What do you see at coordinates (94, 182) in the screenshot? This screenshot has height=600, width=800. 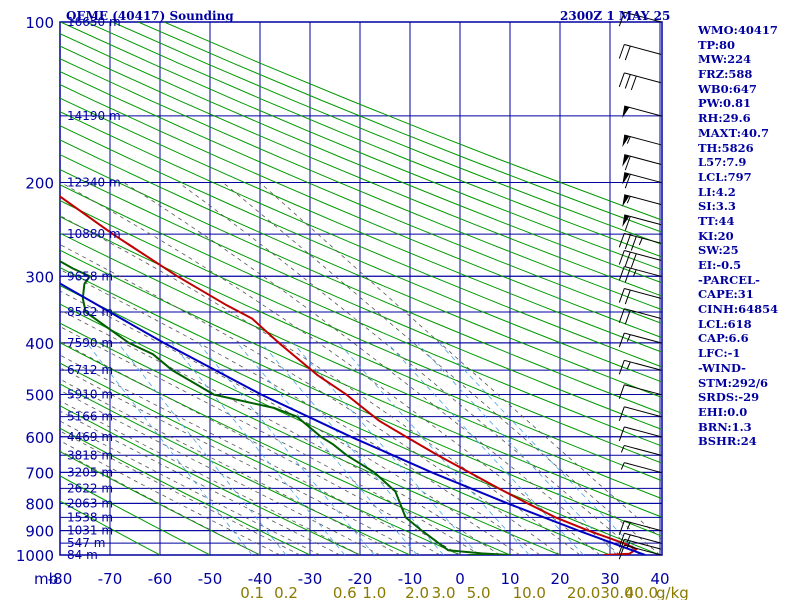 I see `height-label: 12340 m` at bounding box center [94, 182].